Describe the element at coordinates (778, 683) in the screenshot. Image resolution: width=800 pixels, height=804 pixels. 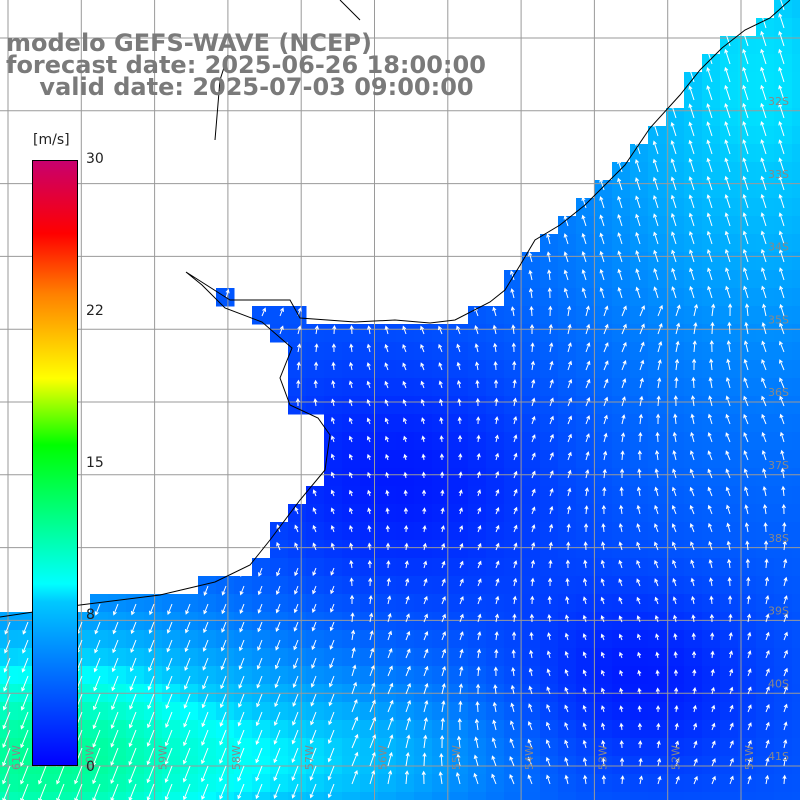
I see `latitude-label: 40S` at that location.